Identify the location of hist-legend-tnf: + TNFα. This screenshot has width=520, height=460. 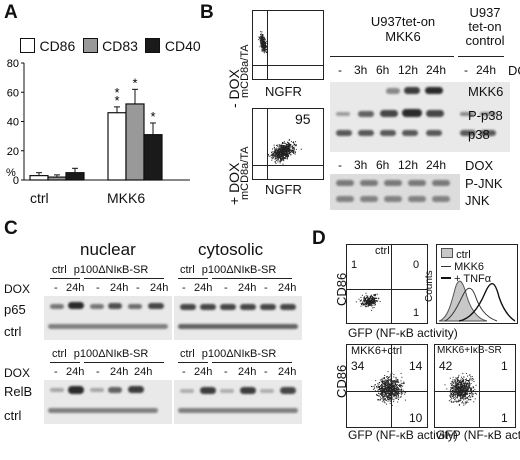
(466, 279).